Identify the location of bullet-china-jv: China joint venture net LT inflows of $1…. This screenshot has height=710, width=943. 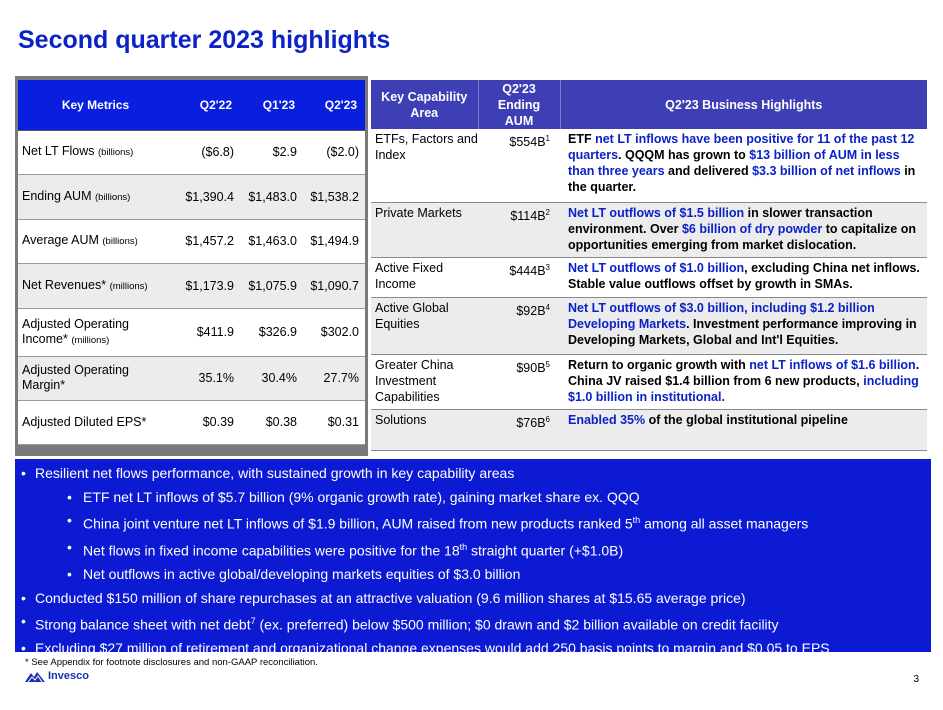
(473, 522).